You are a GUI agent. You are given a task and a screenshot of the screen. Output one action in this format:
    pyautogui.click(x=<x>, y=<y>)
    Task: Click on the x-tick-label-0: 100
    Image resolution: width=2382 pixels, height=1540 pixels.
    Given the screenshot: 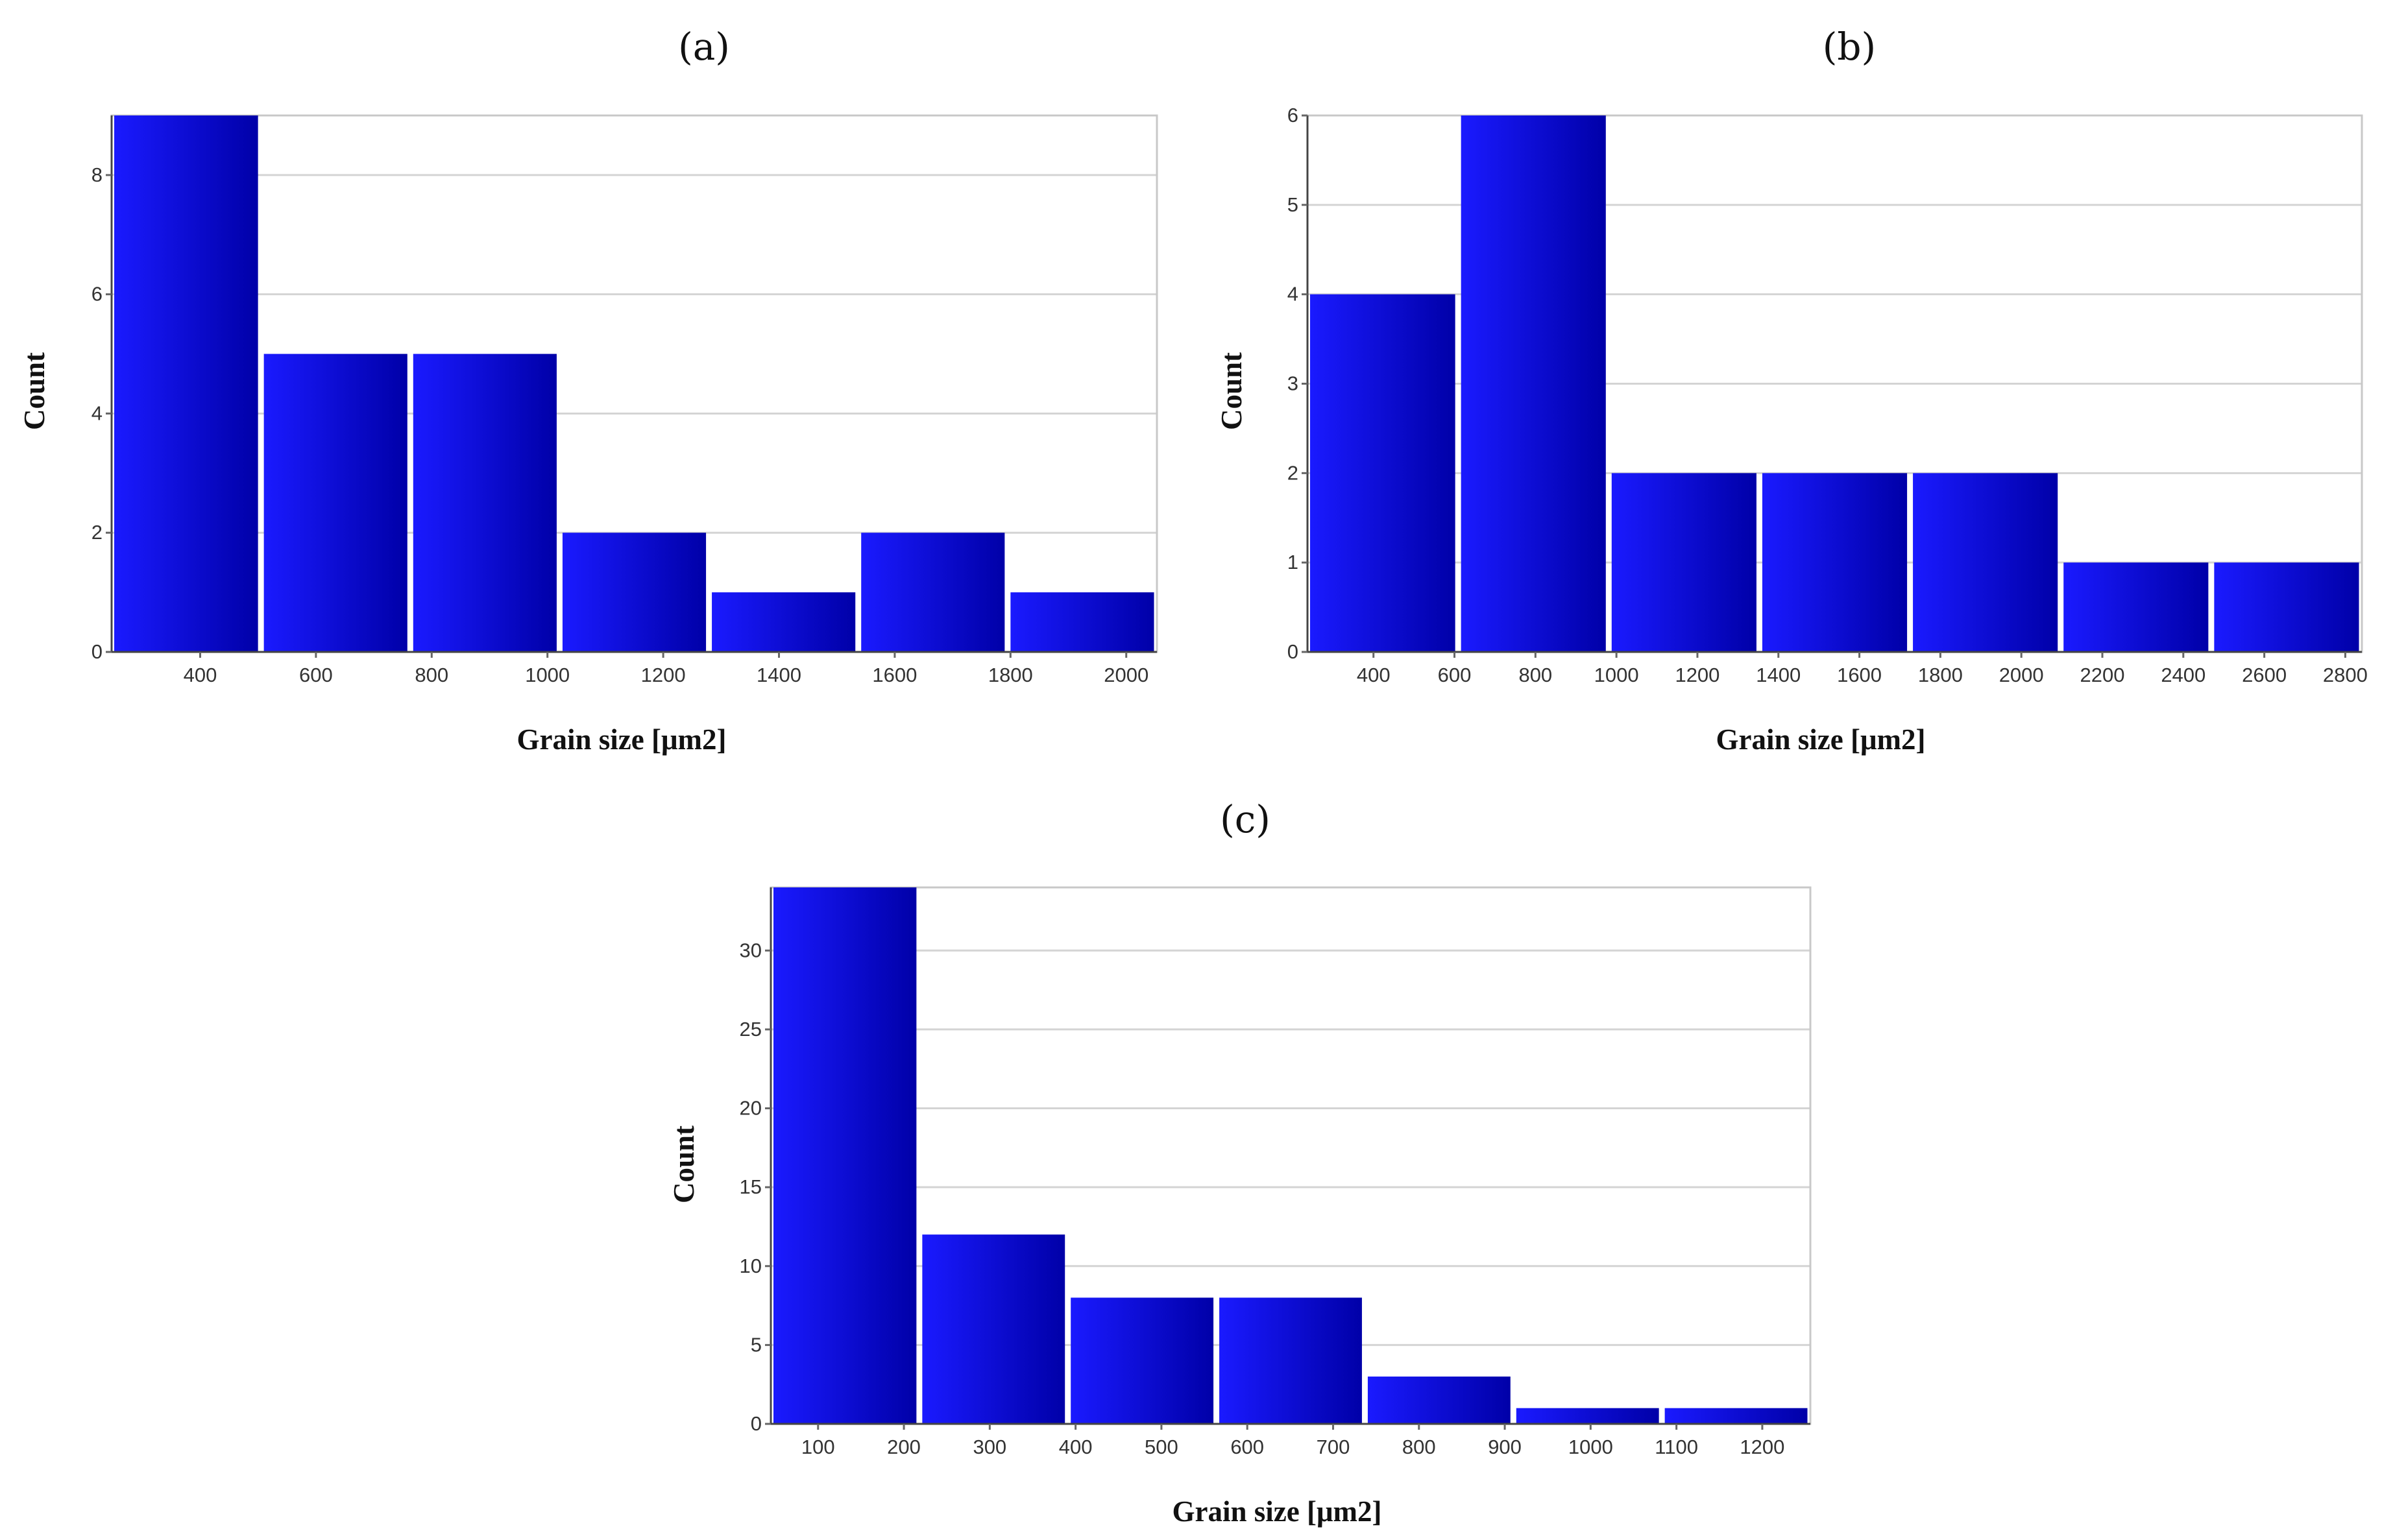 What is the action you would take?
    pyautogui.click(x=818, y=1447)
    